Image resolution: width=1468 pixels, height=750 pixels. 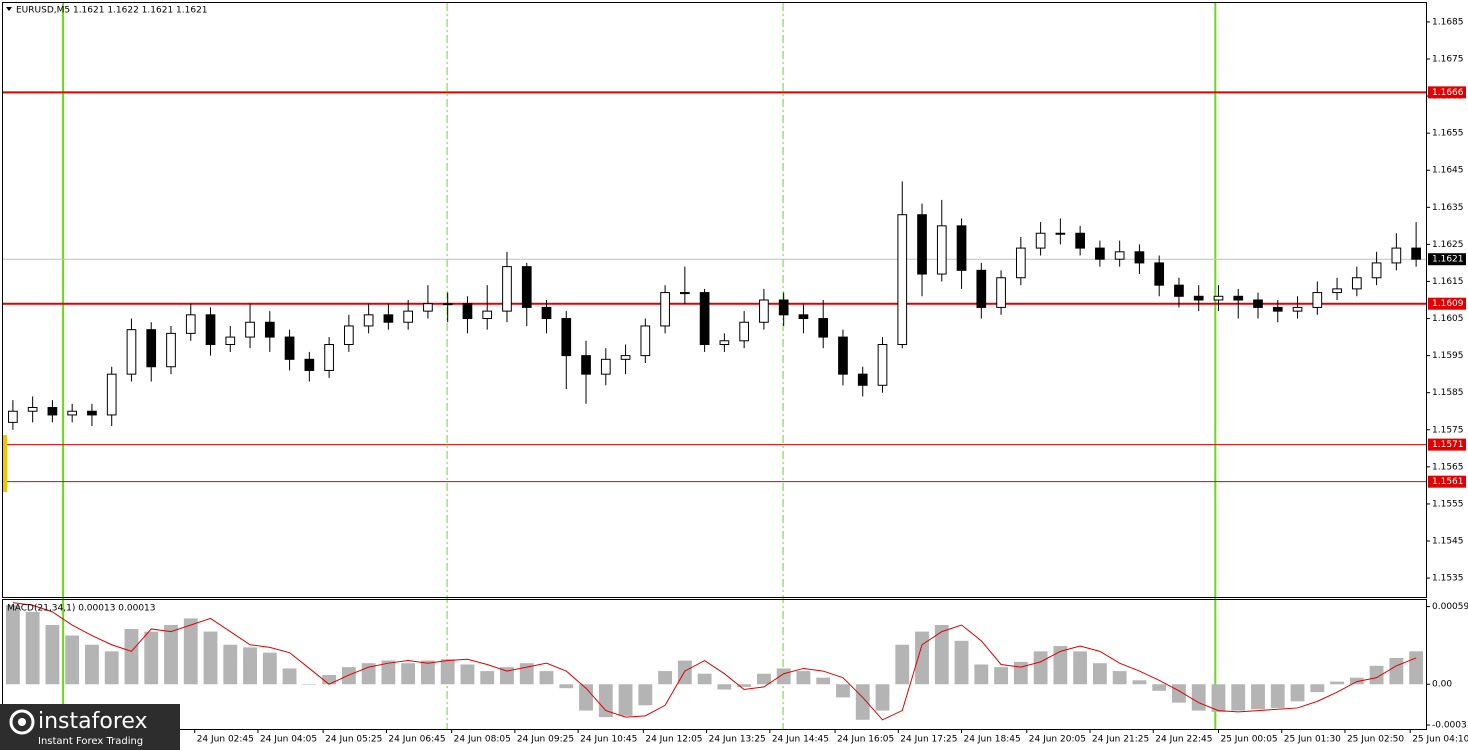 I want to click on level-label-box, so click(x=1447, y=444).